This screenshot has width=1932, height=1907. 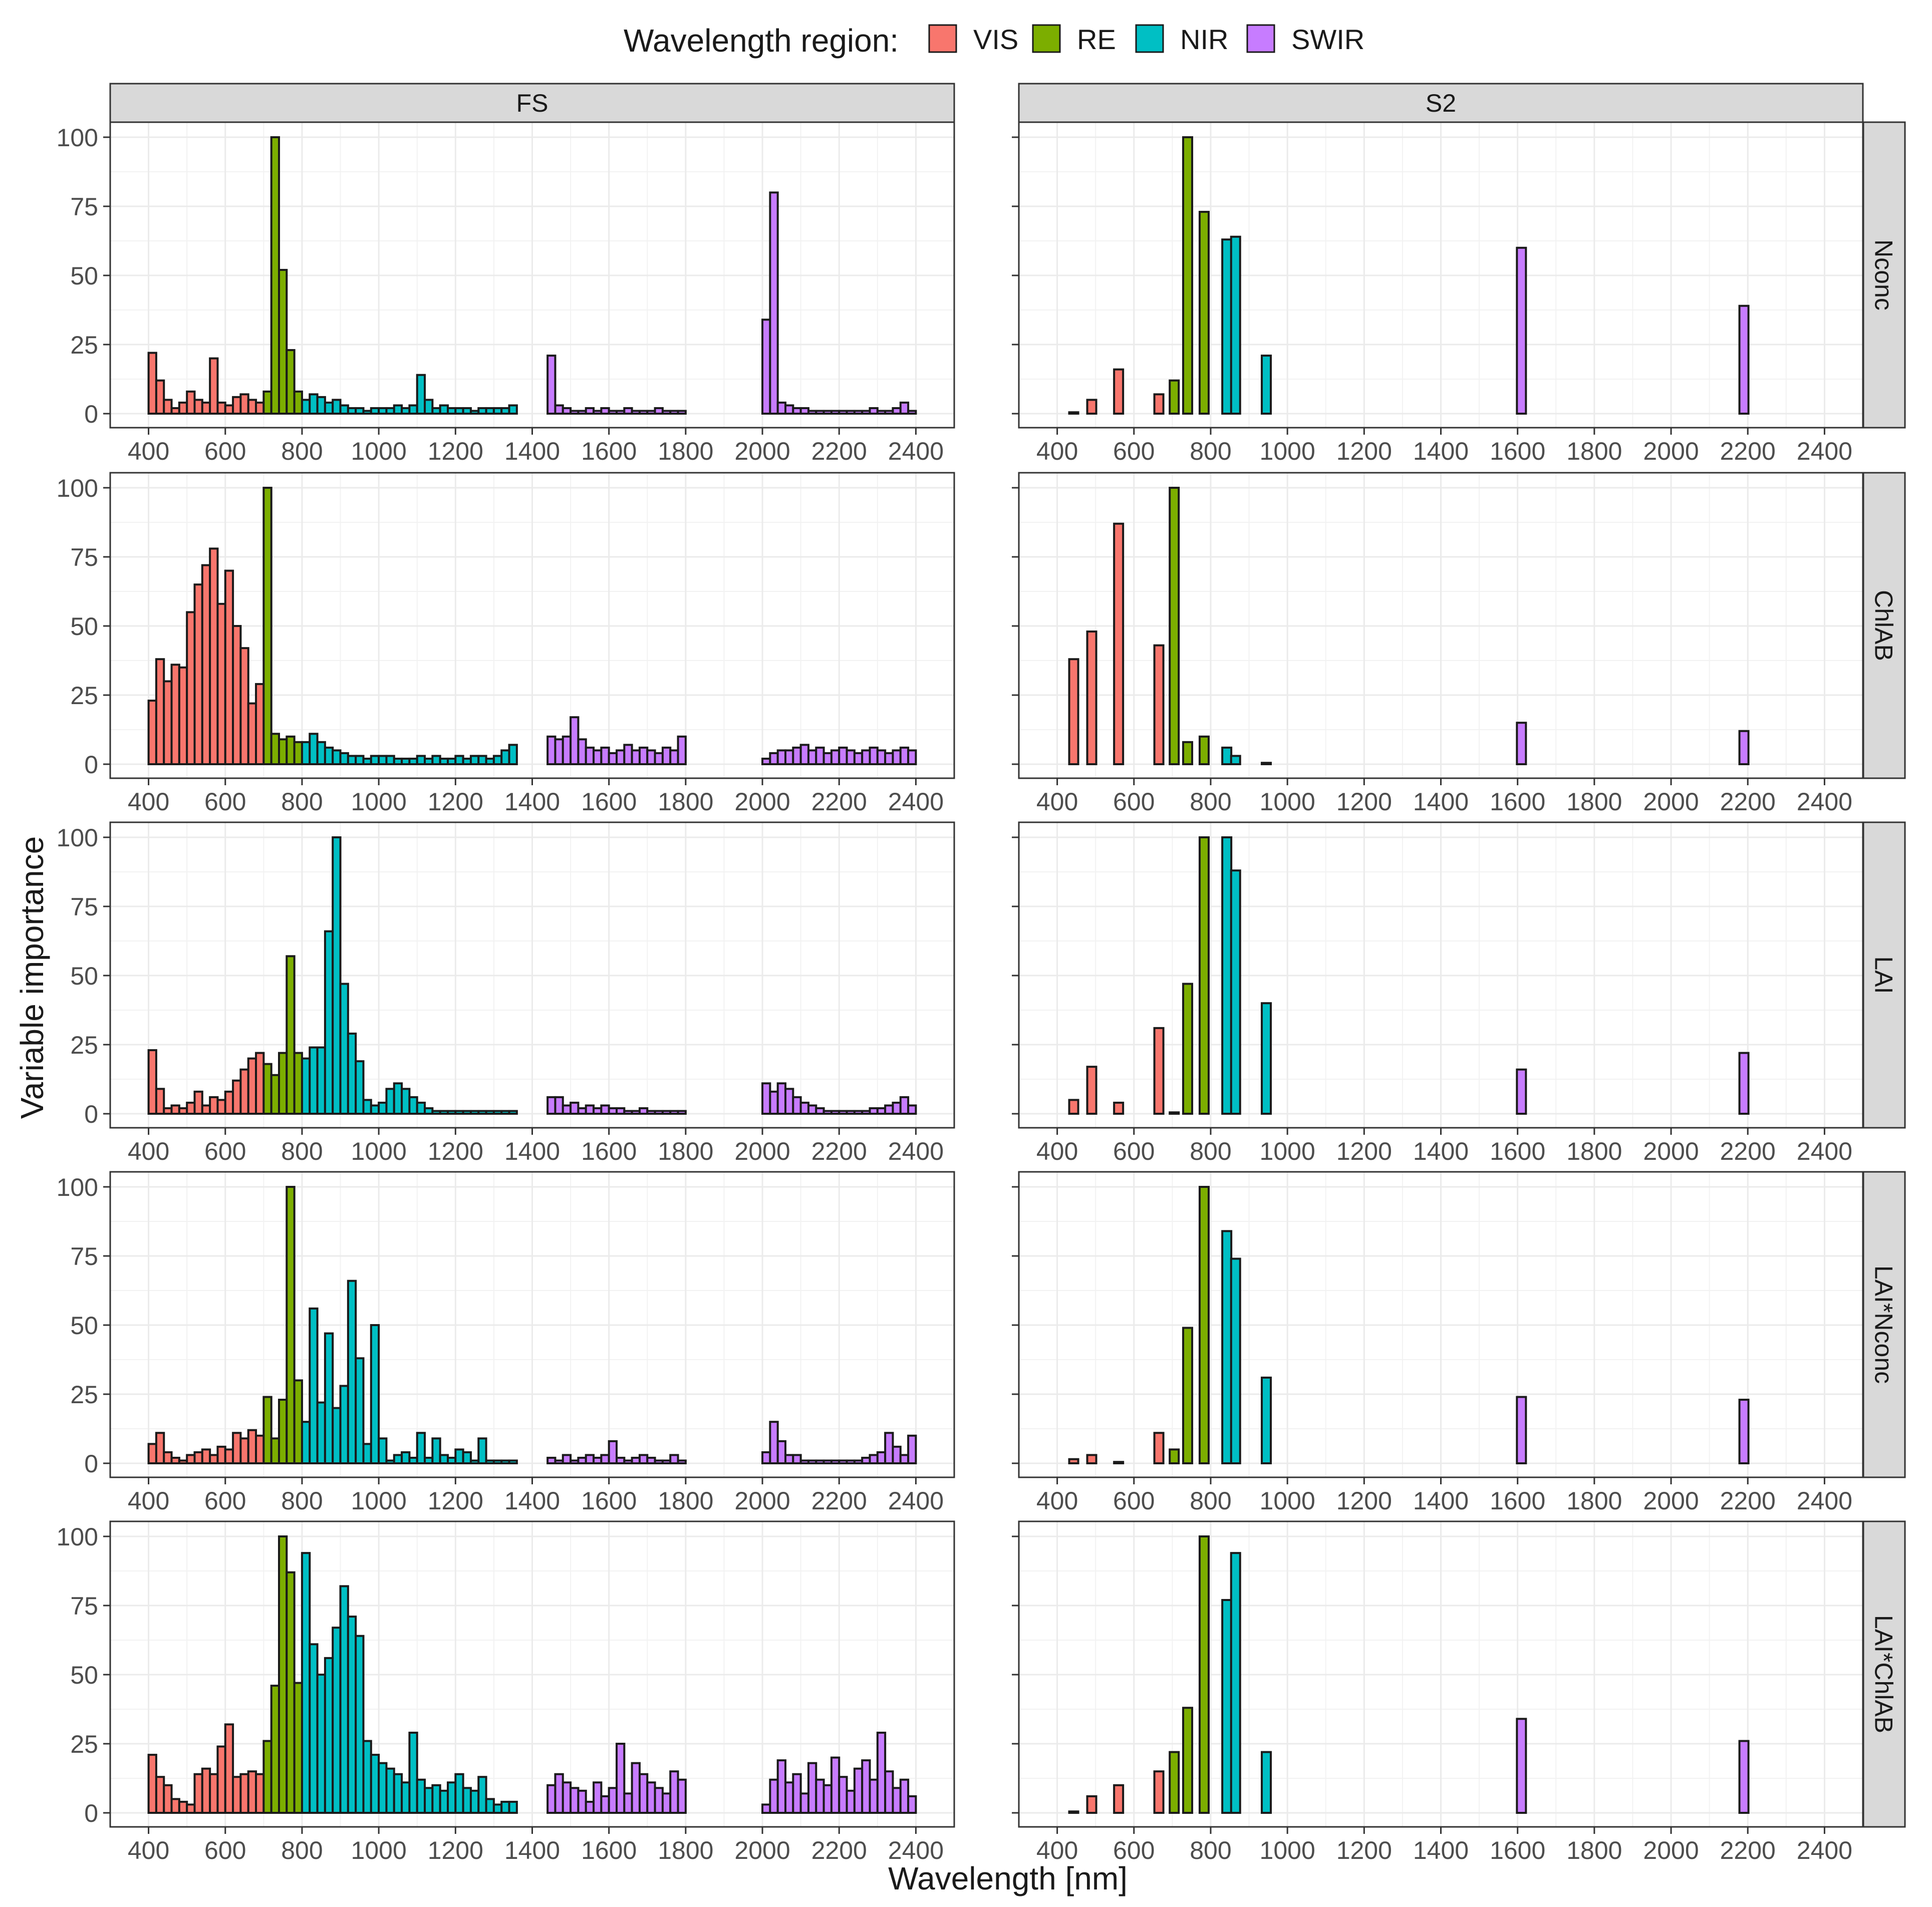 What do you see at coordinates (91, 414) in the screenshot?
I see `y-tick-label: 0` at bounding box center [91, 414].